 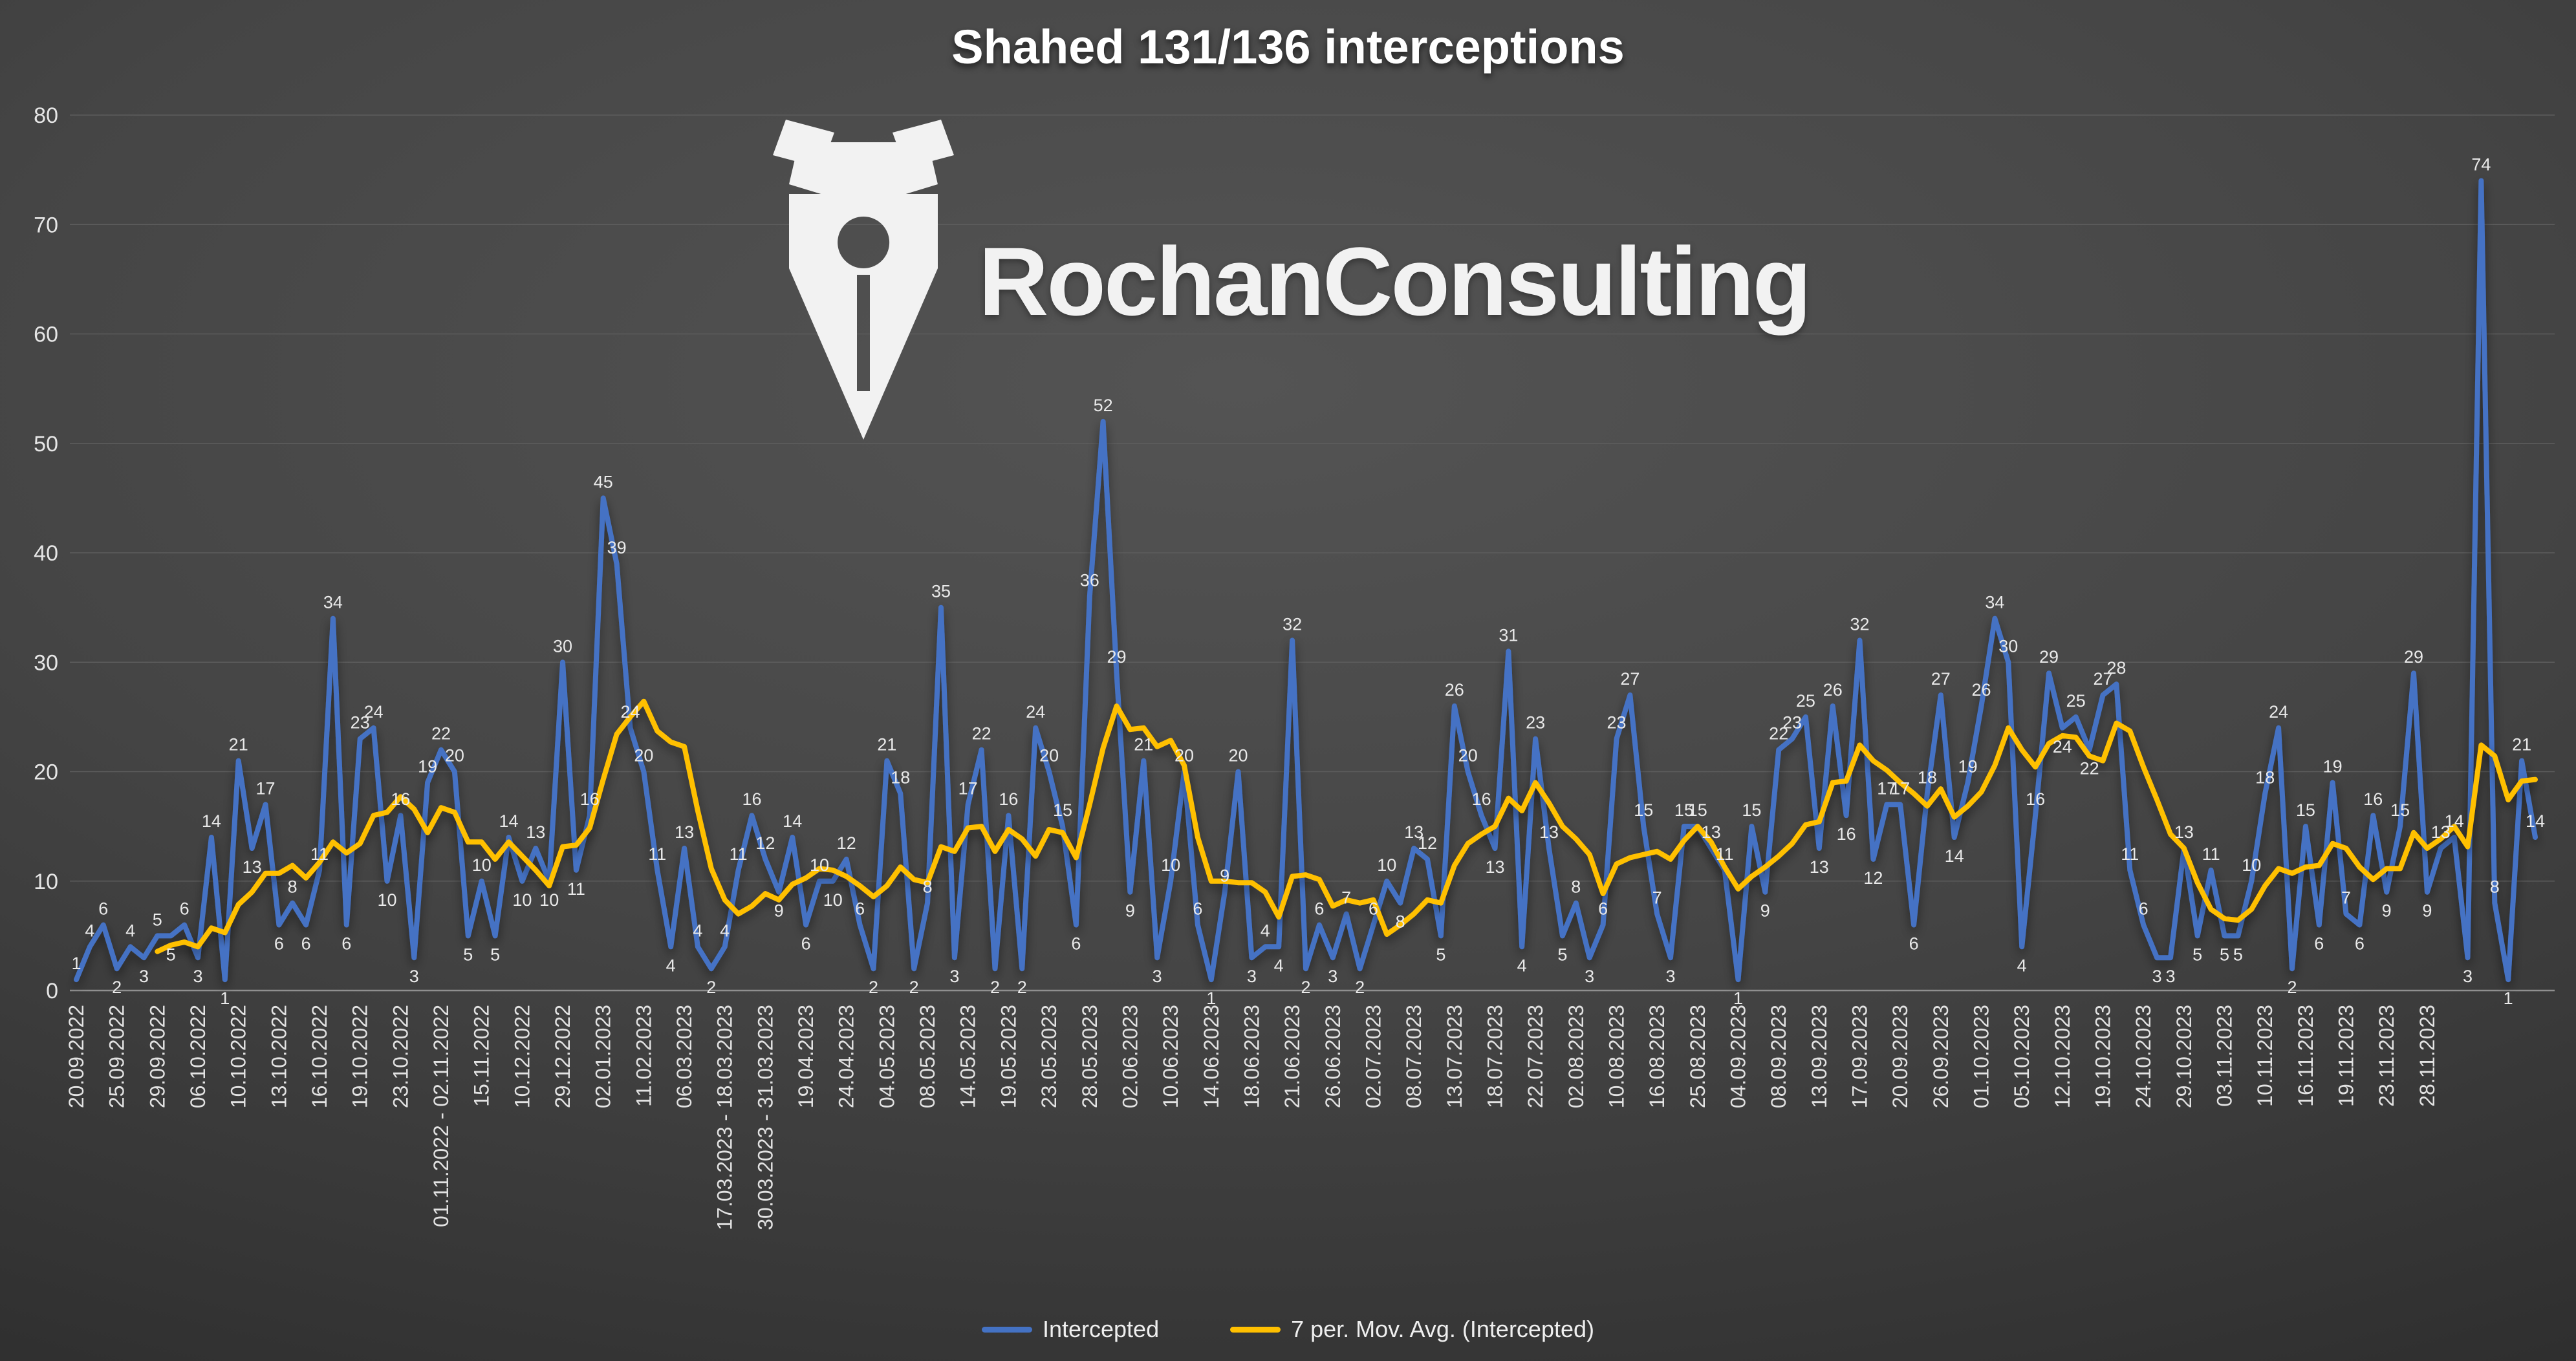 What do you see at coordinates (603, 481) in the screenshot?
I see `svg-text: 45` at bounding box center [603, 481].